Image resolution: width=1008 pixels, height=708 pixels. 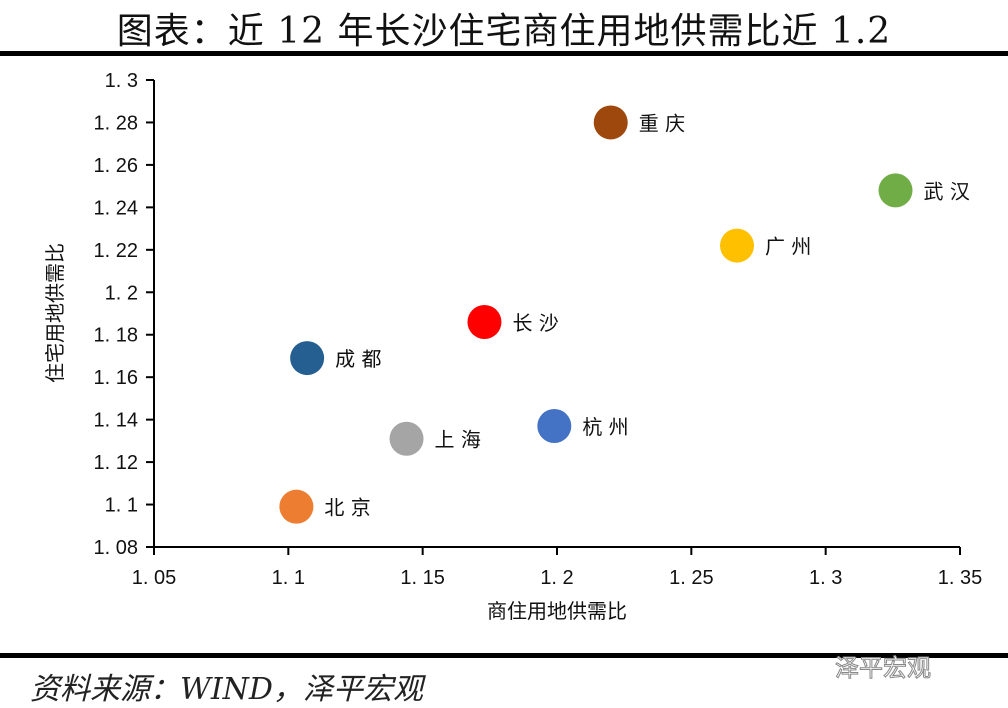 What do you see at coordinates (458, 440) in the screenshot?
I see `data-point-label: 上 海` at bounding box center [458, 440].